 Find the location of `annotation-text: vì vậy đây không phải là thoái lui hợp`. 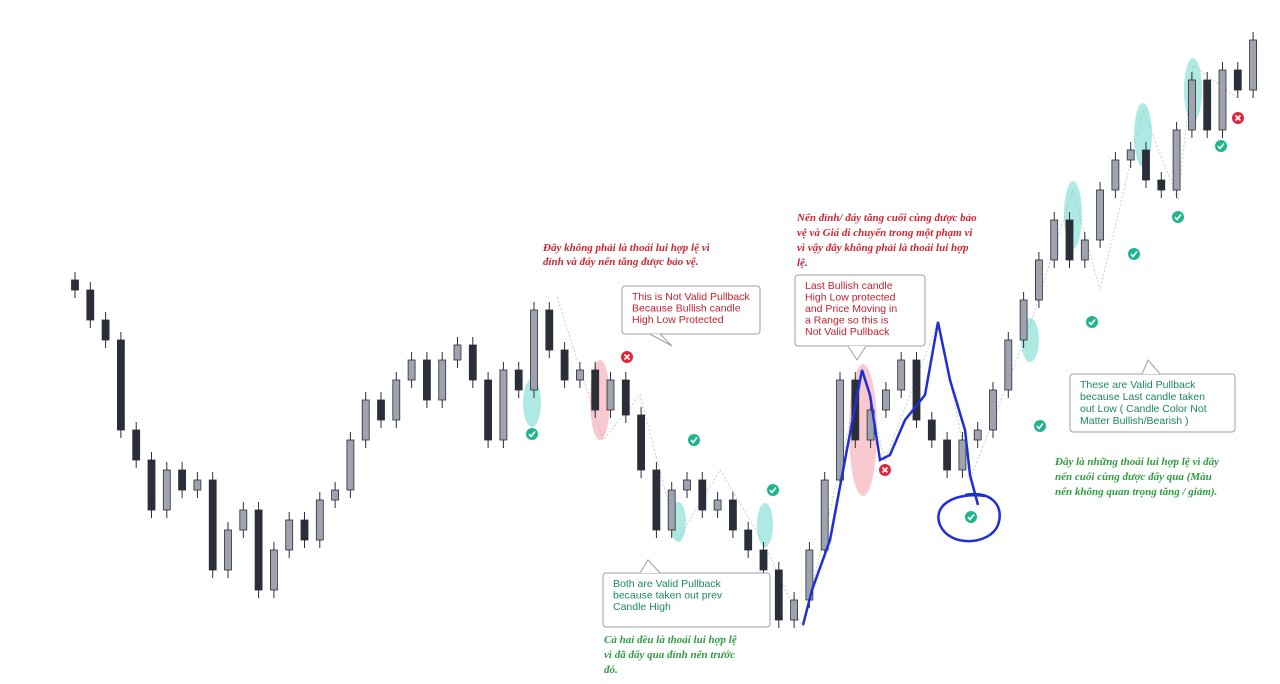

annotation-text: vì vậy đây không phải là thoái lui hợp is located at coordinates (883, 248).